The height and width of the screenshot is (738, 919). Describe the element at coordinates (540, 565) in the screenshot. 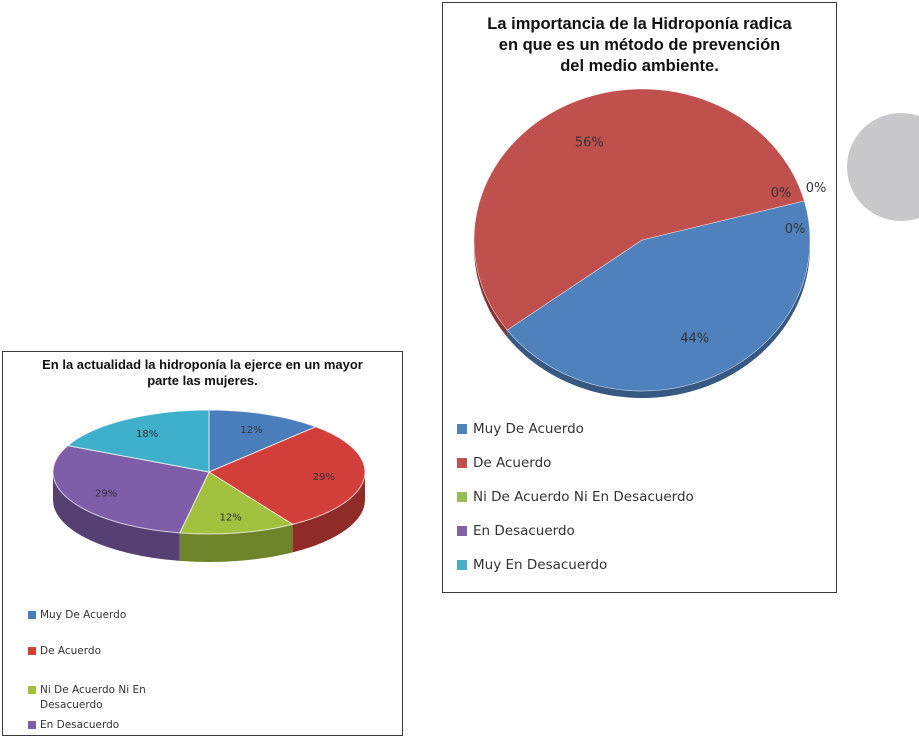

I see `legend-label: Muy En Desacuerdo` at that location.